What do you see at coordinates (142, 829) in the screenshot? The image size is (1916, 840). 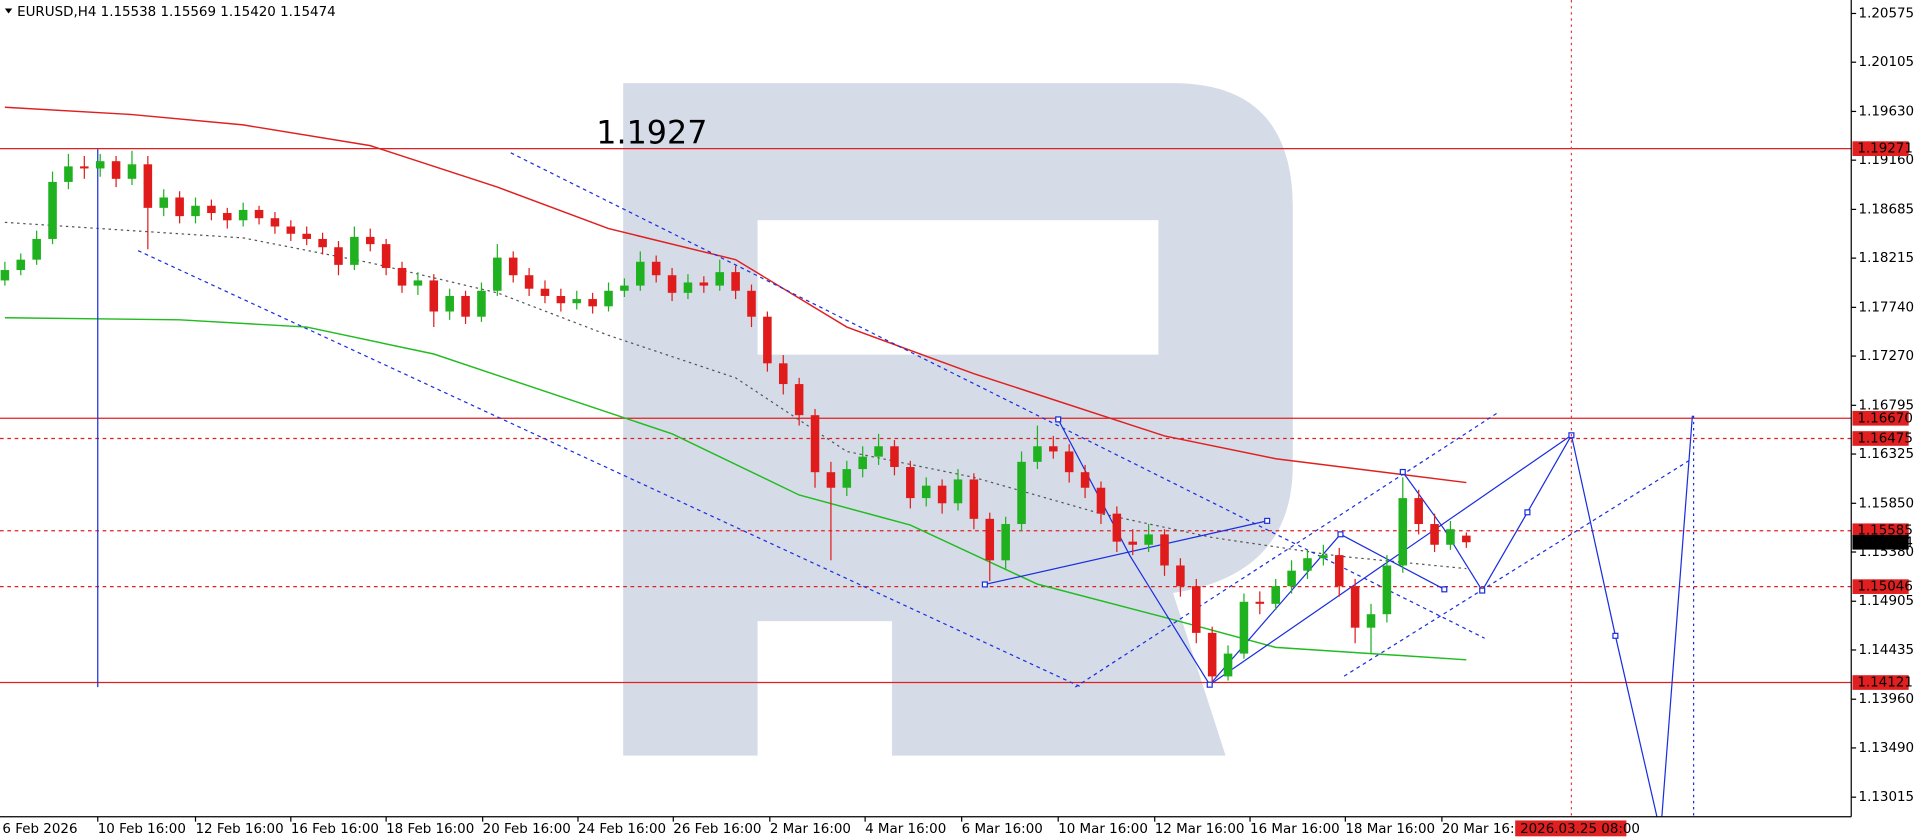 I see `x-tick-label: 10 Feb 16:00` at bounding box center [142, 829].